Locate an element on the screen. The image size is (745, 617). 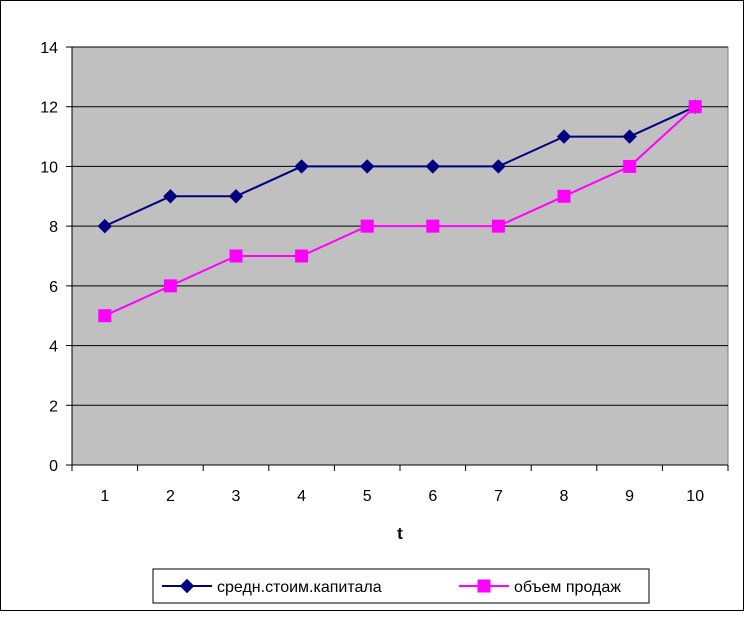
y-tick-label: 10 is located at coordinates (49, 167).